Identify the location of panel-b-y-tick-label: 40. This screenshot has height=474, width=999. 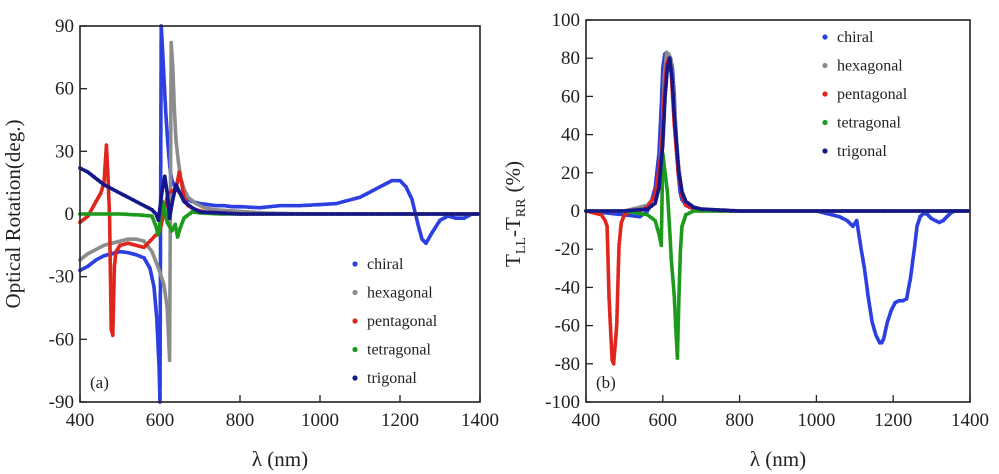
(570, 135).